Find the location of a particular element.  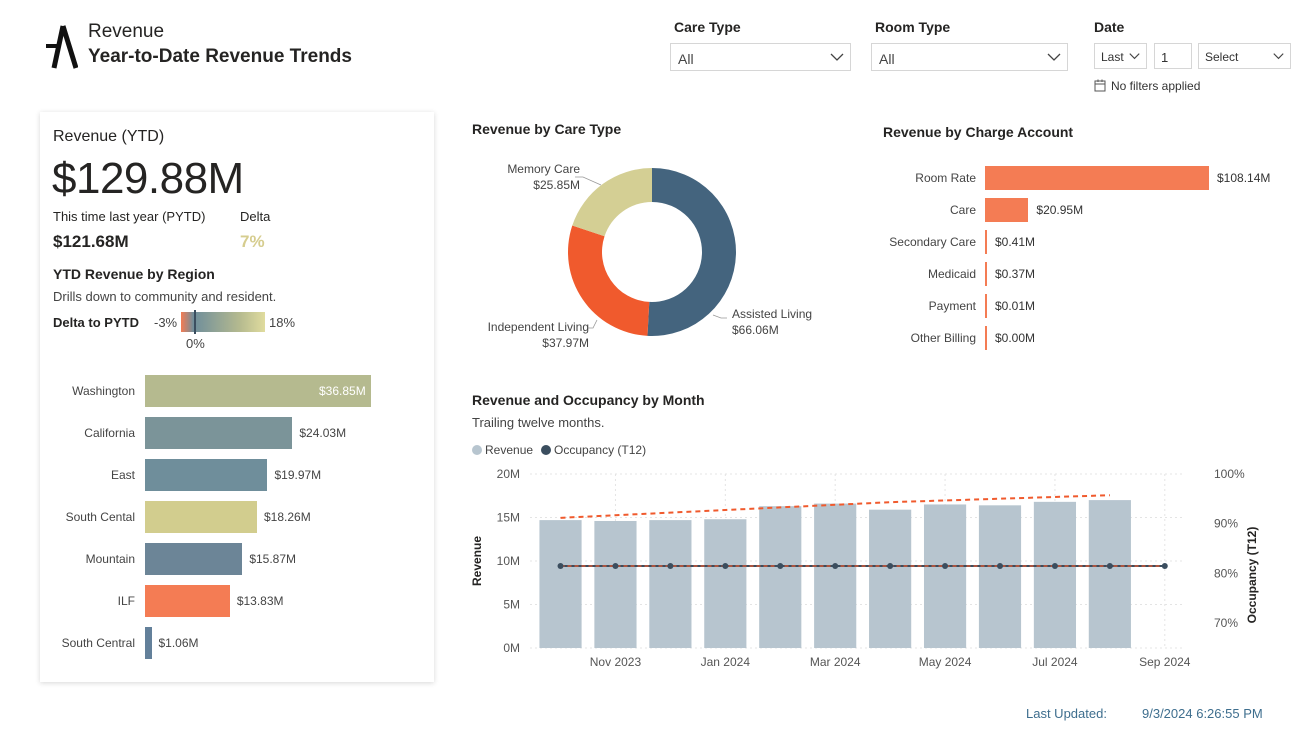

pytd-value: $121.68M is located at coordinates (91, 241).